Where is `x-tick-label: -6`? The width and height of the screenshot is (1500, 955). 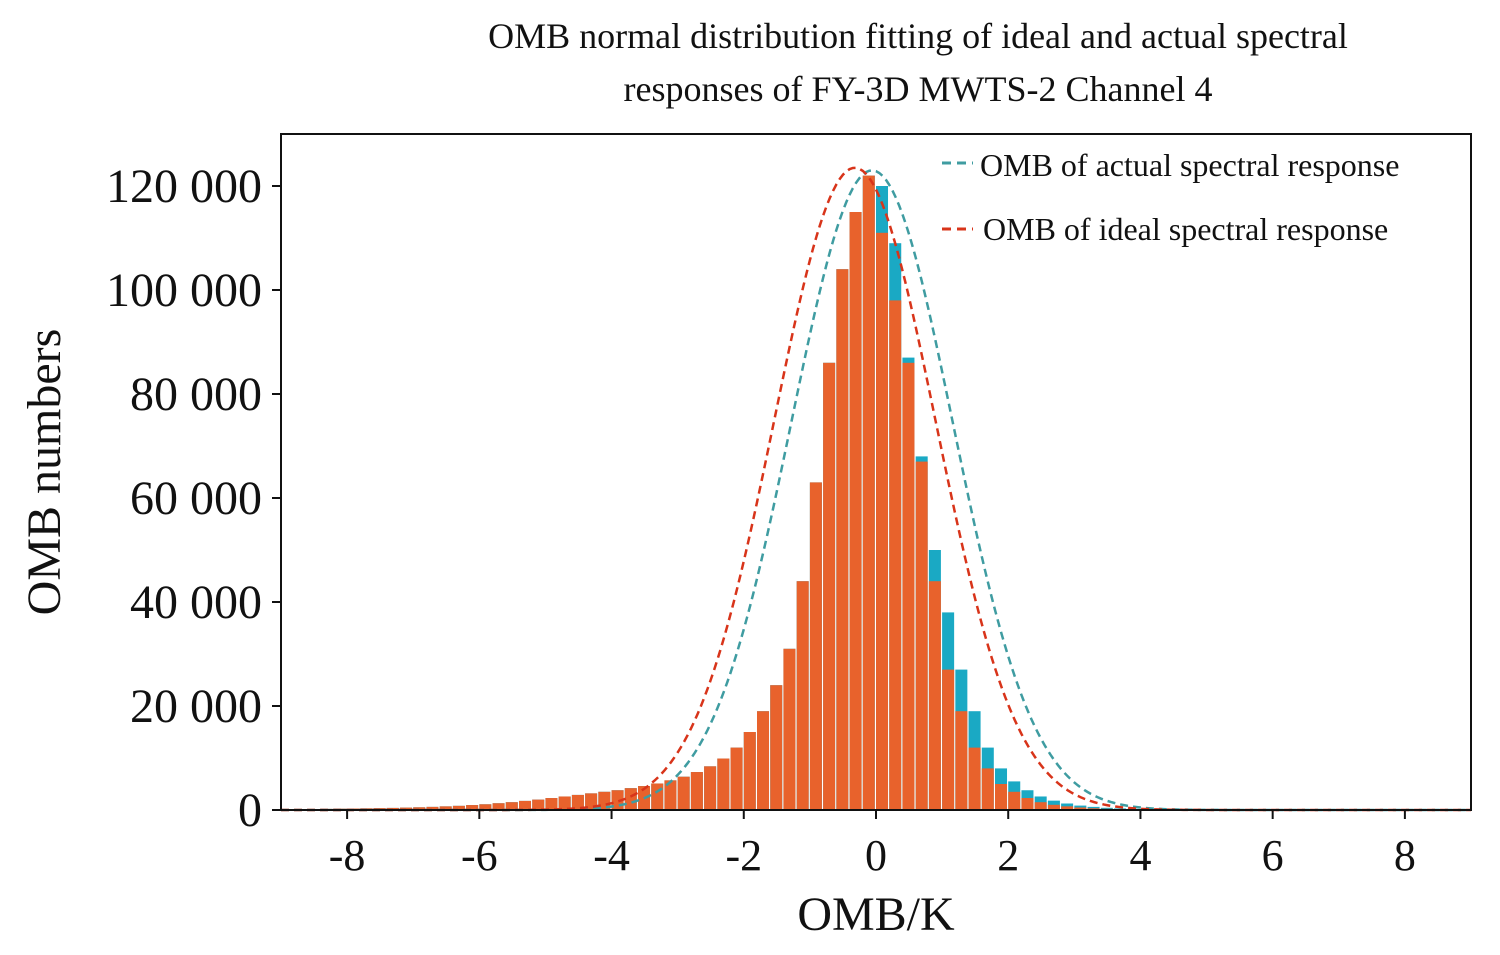
x-tick-label: -6 is located at coordinates (479, 855).